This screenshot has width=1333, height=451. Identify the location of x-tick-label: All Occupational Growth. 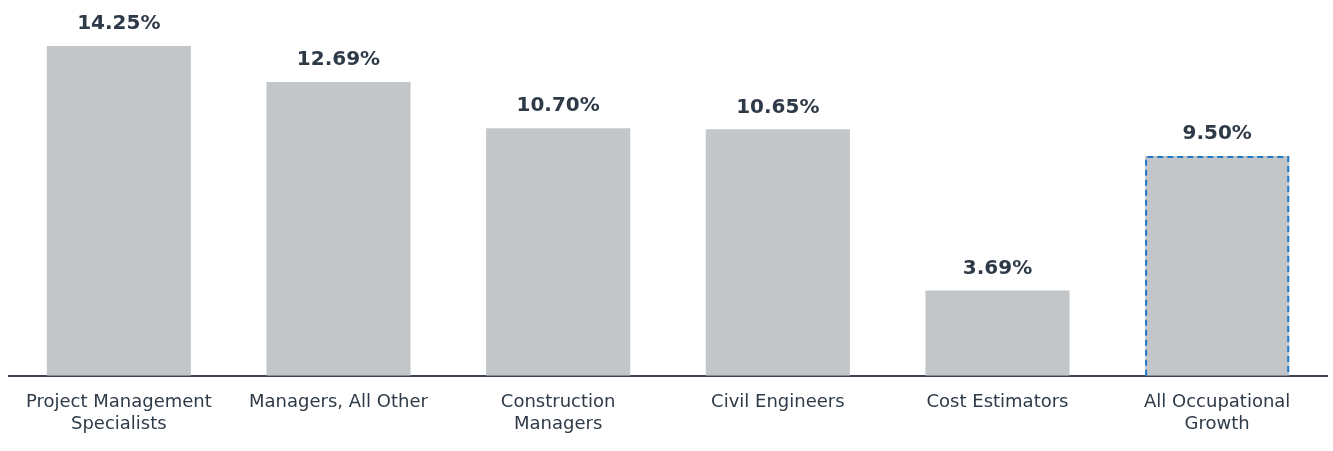
(1217, 411).